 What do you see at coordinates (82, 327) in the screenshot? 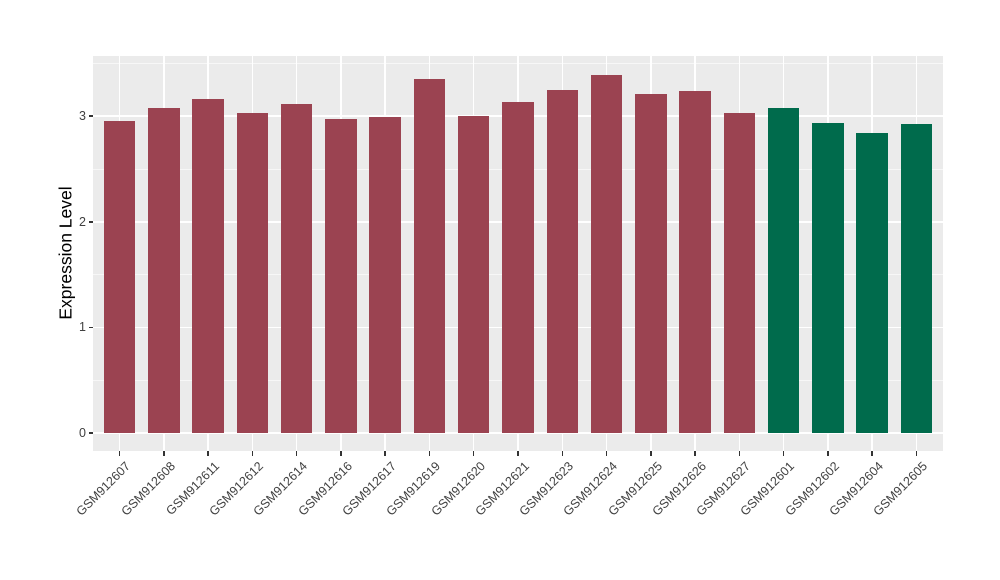
I see `y-tick-label: 1` at bounding box center [82, 327].